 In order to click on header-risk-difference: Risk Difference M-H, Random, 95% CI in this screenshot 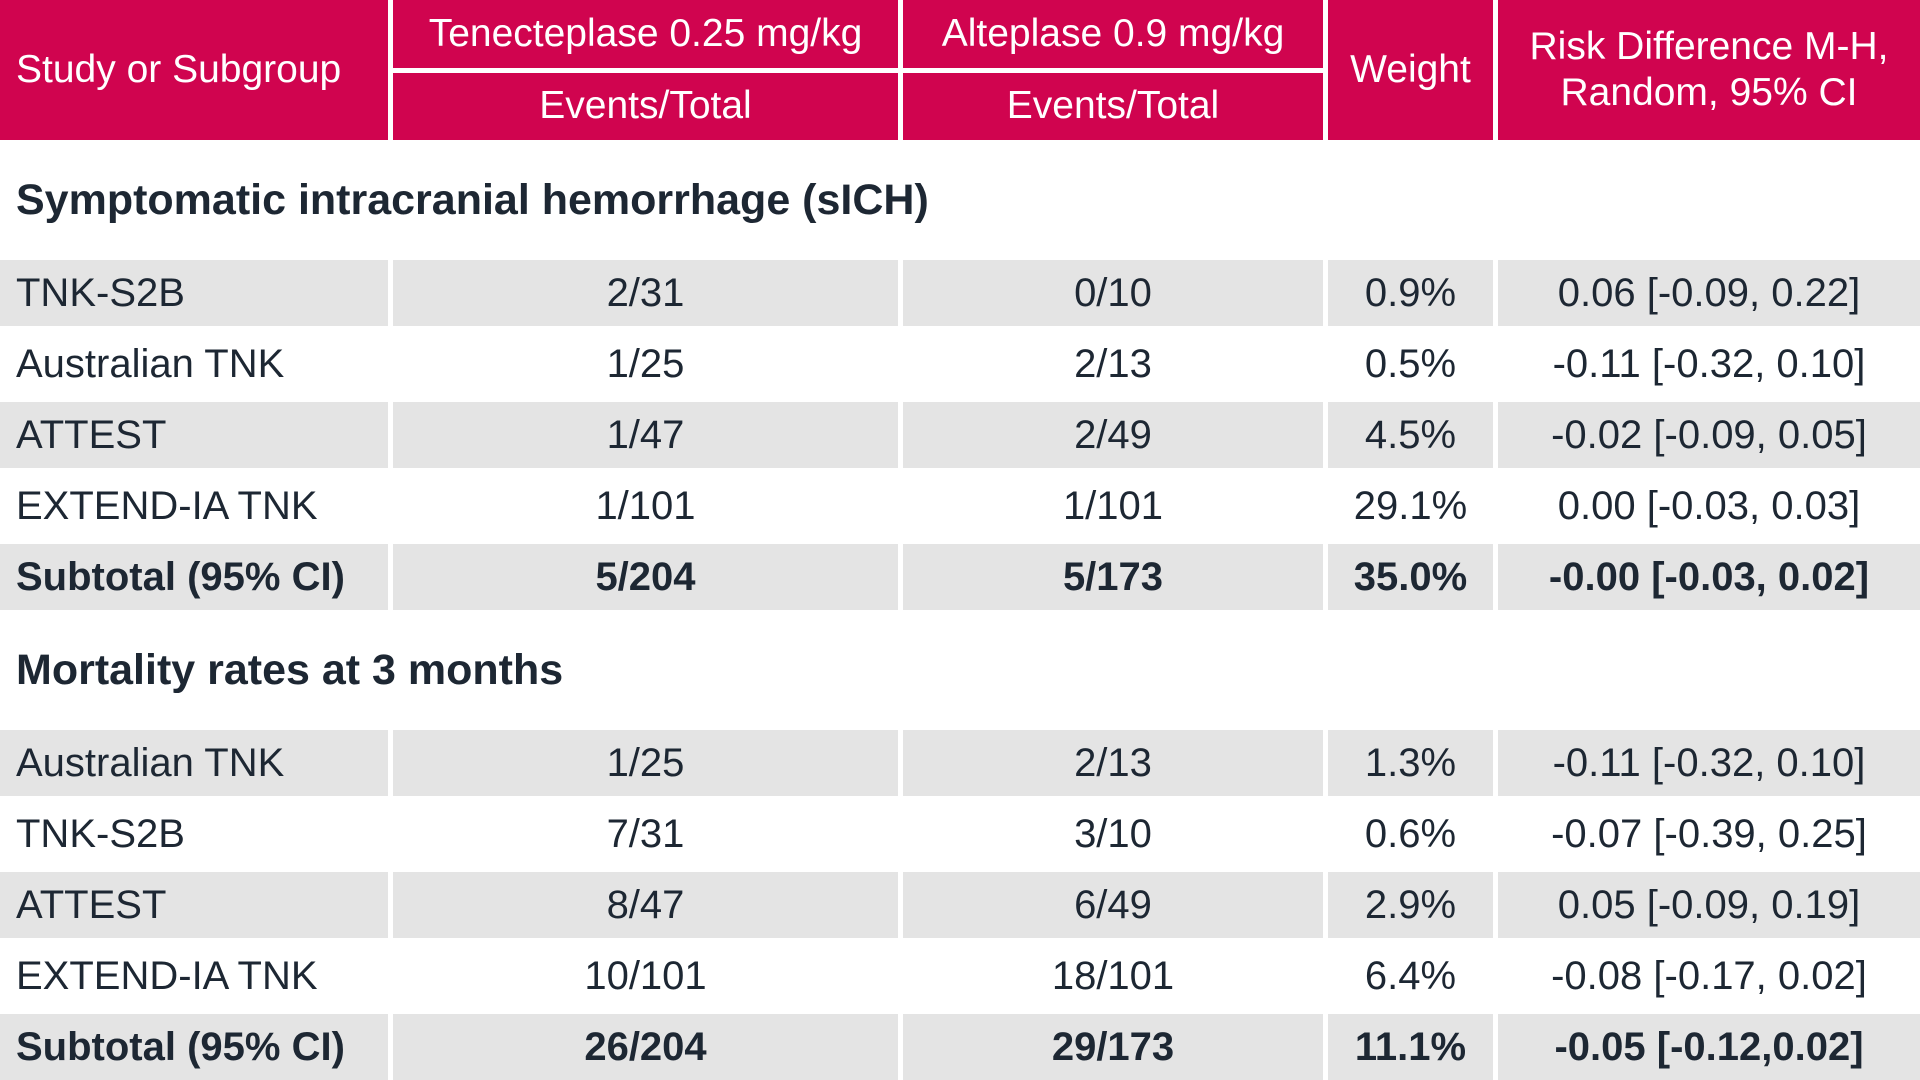, I will do `click(1709, 70)`.